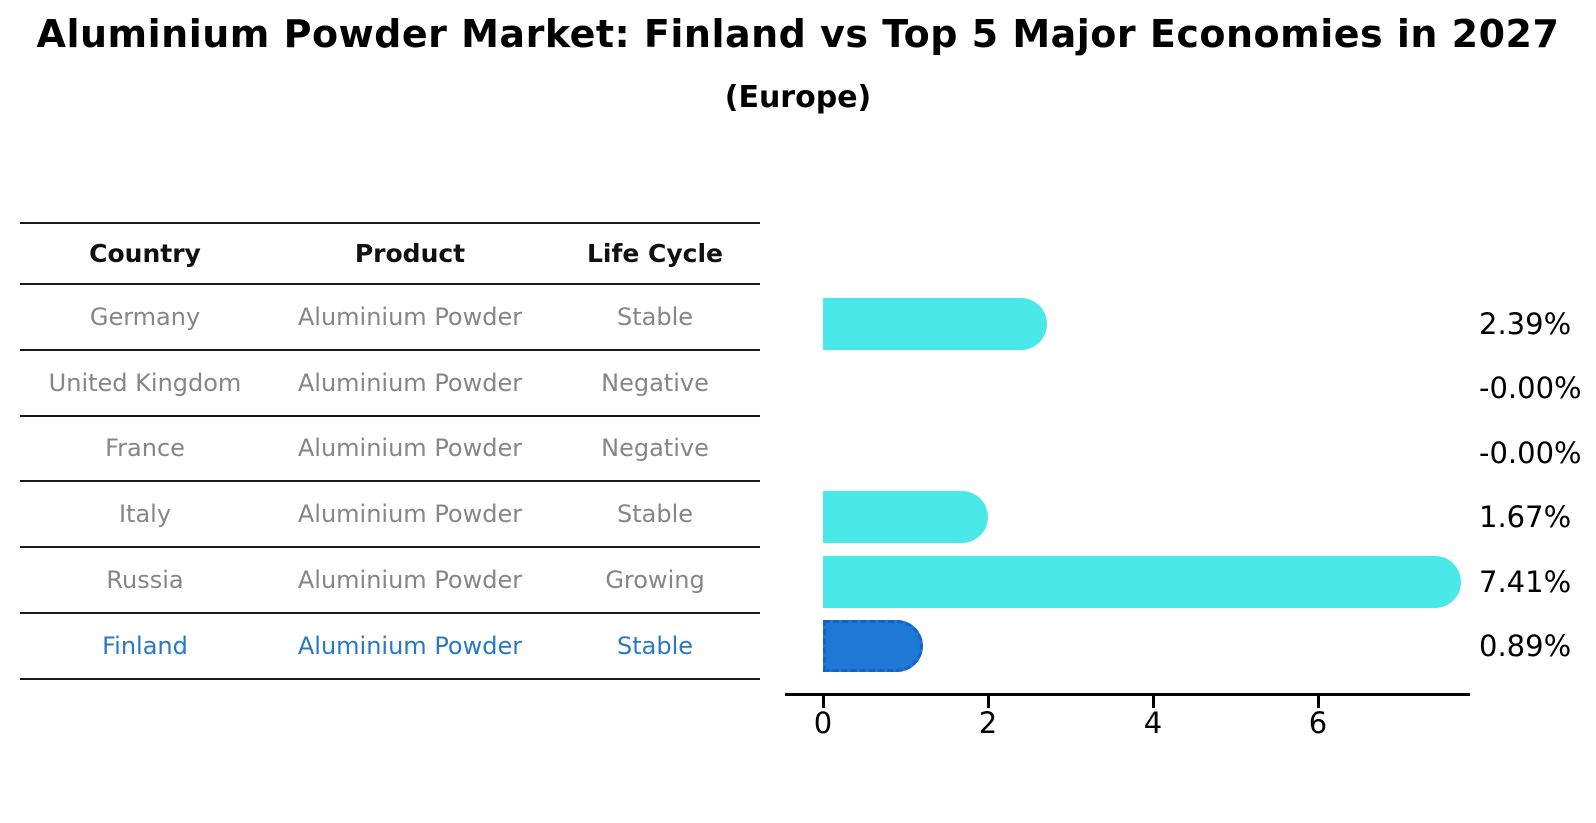  Describe the element at coordinates (655, 253) in the screenshot. I see `column-header-lifecycle: Life Cycle` at that location.